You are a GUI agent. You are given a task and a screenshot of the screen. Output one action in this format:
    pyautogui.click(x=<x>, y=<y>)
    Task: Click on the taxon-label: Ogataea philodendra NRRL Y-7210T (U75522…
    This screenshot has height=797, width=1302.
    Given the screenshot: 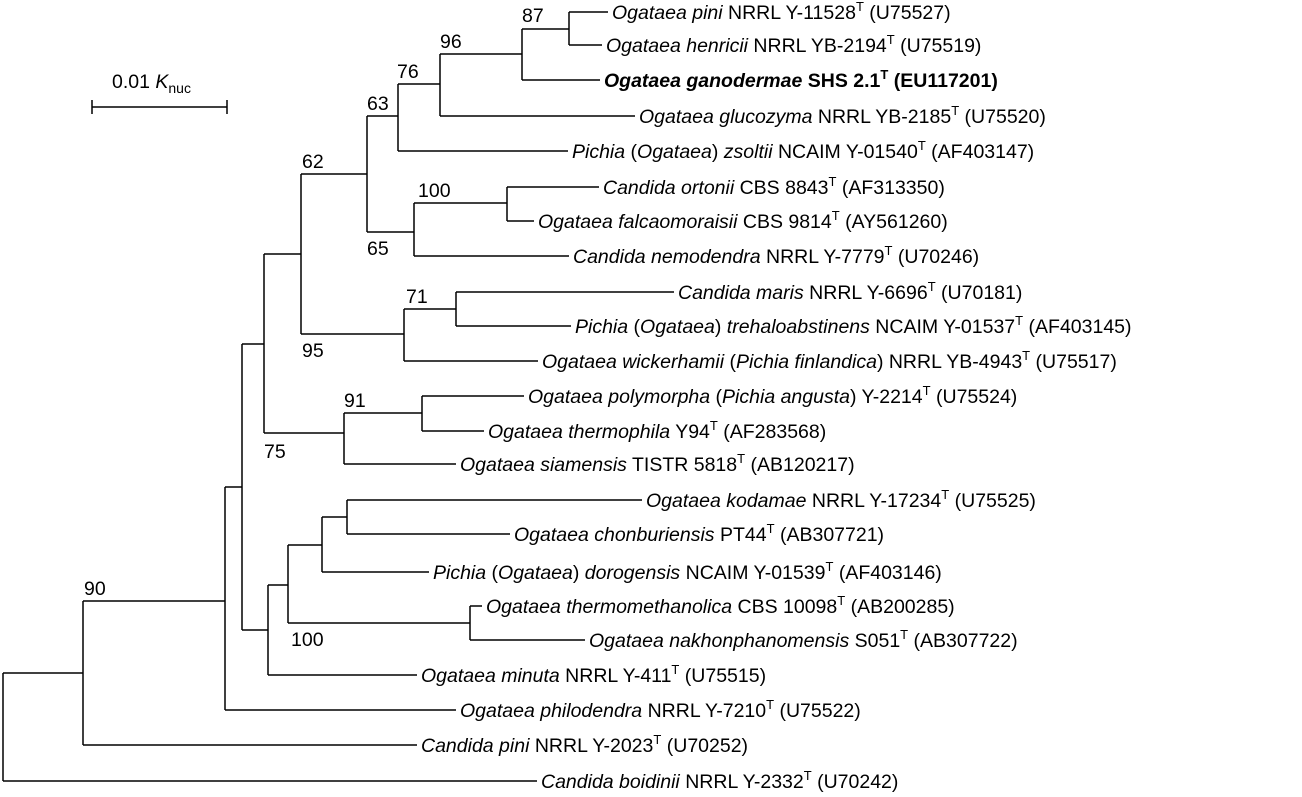 What is the action you would take?
    pyautogui.click(x=660, y=709)
    